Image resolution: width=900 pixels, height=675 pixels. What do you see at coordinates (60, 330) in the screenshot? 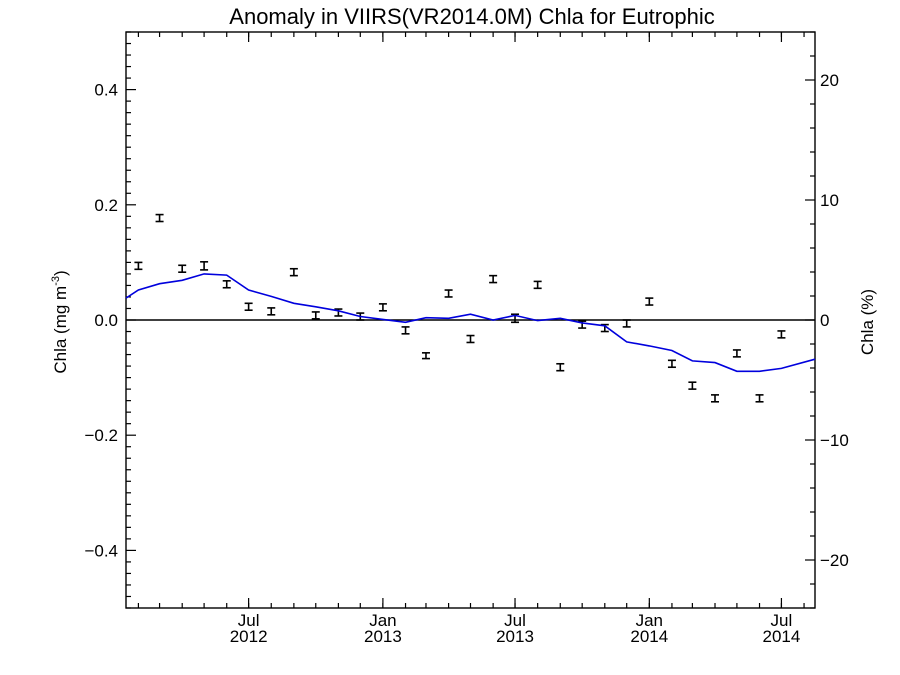
I see `left-axis-label-main: Chla (mg m` at bounding box center [60, 330].